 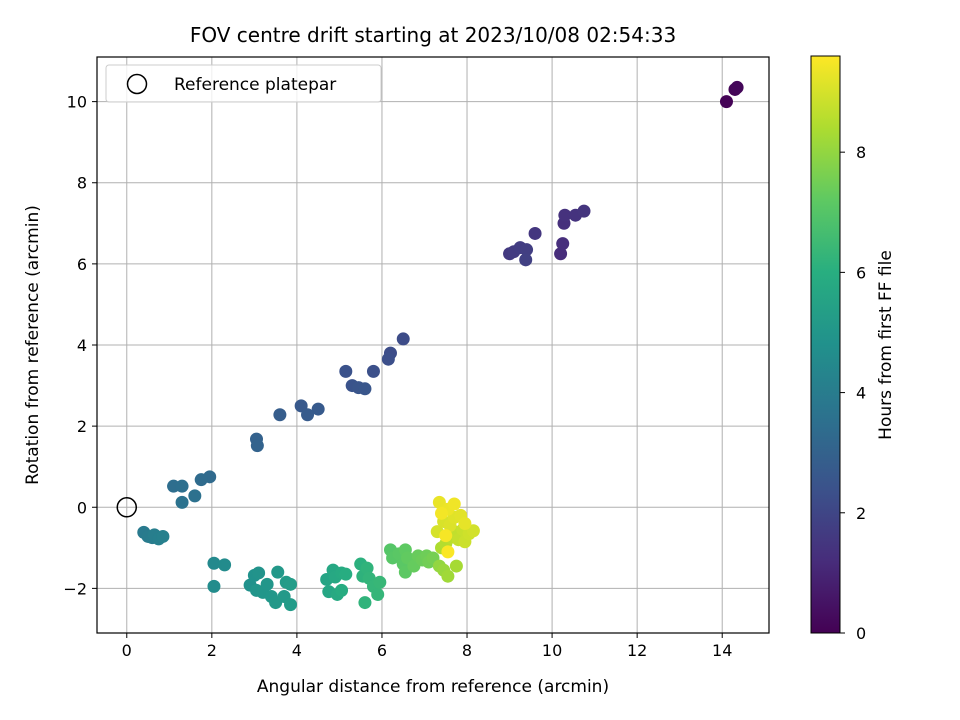 I want to click on x-tick-label: 12, so click(x=637, y=650).